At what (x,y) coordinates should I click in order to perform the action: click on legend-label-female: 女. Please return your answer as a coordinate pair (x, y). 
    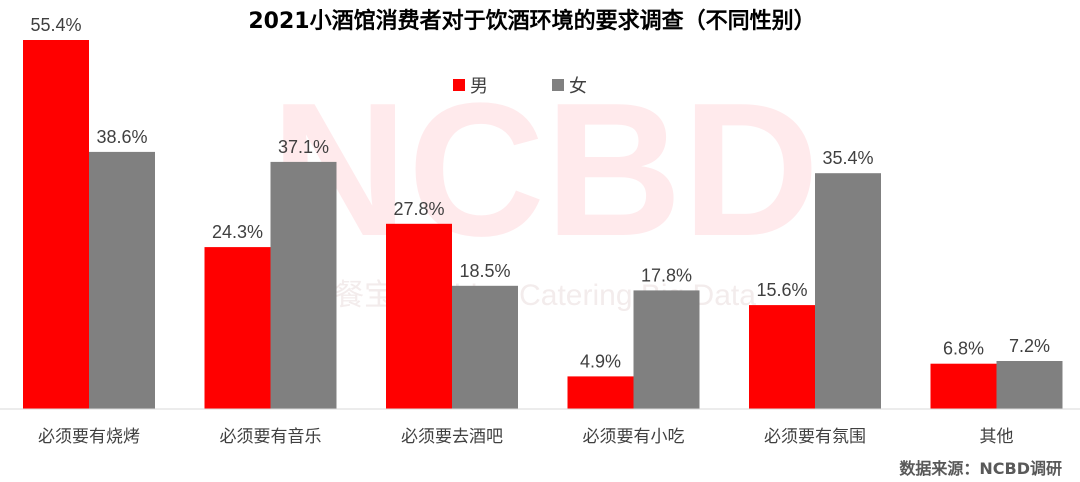
    Looking at the image, I should click on (578, 86).